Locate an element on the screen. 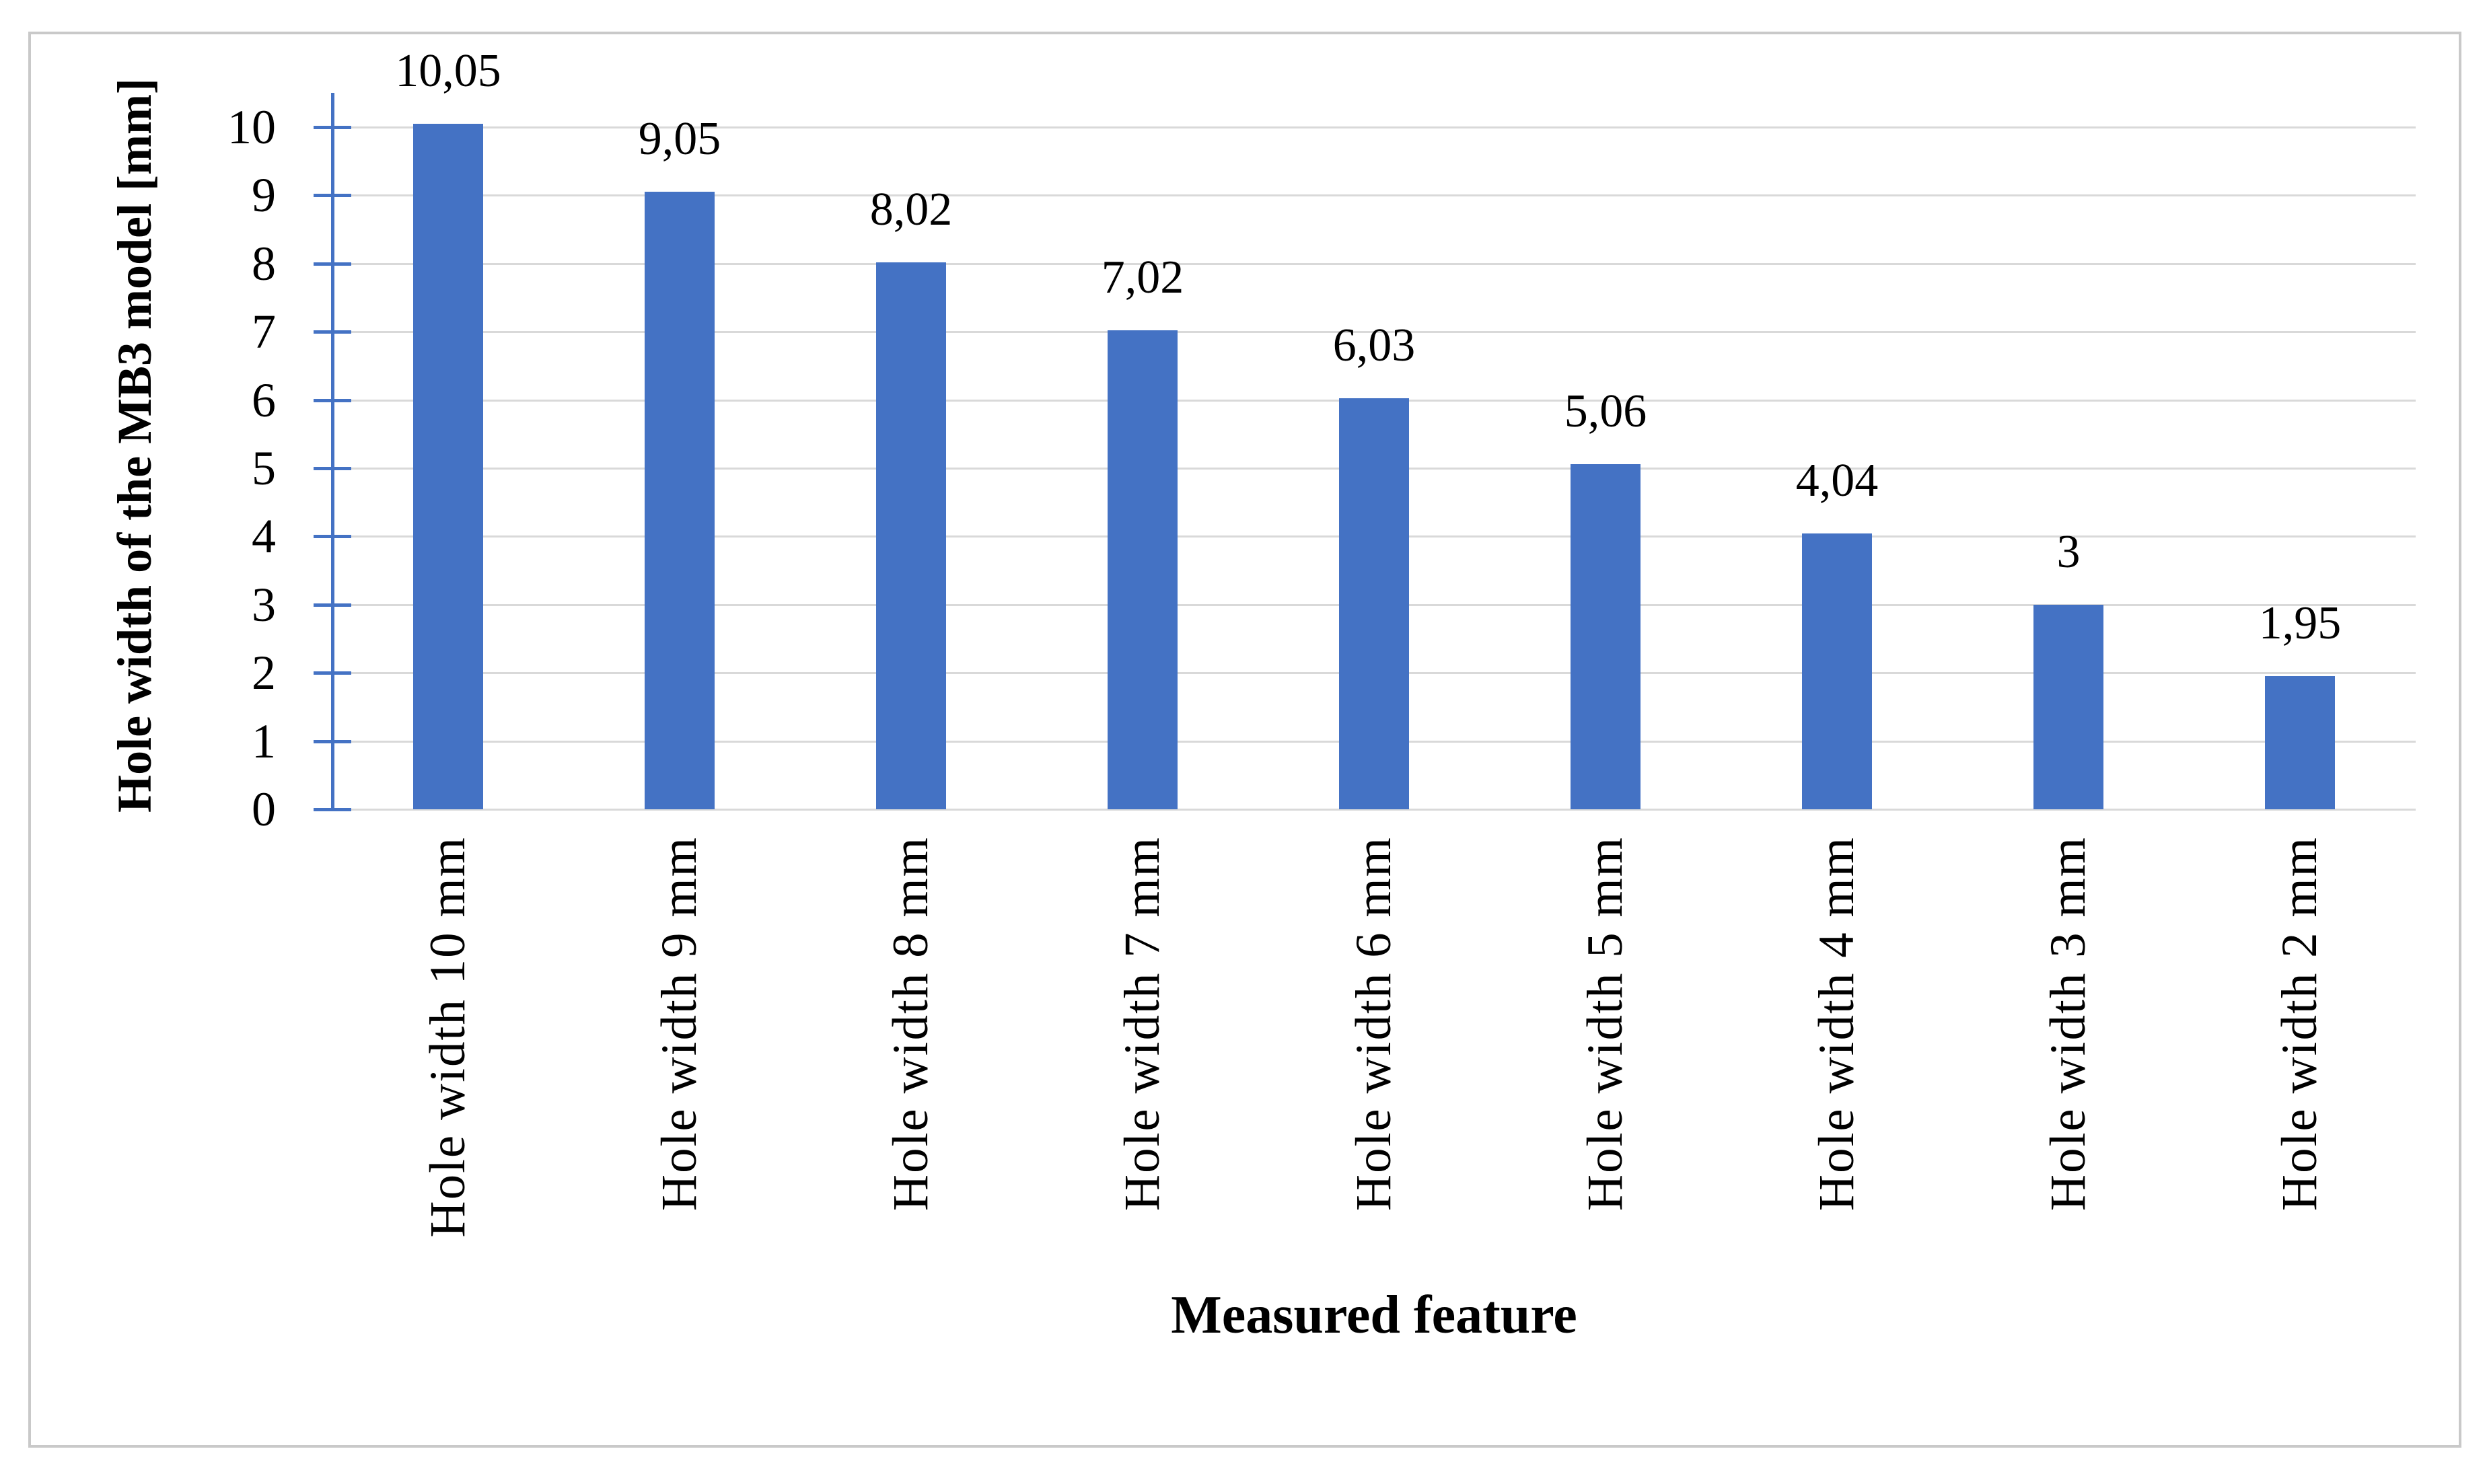  category-label: Hole width 7 mm is located at coordinates (1142, 1024).